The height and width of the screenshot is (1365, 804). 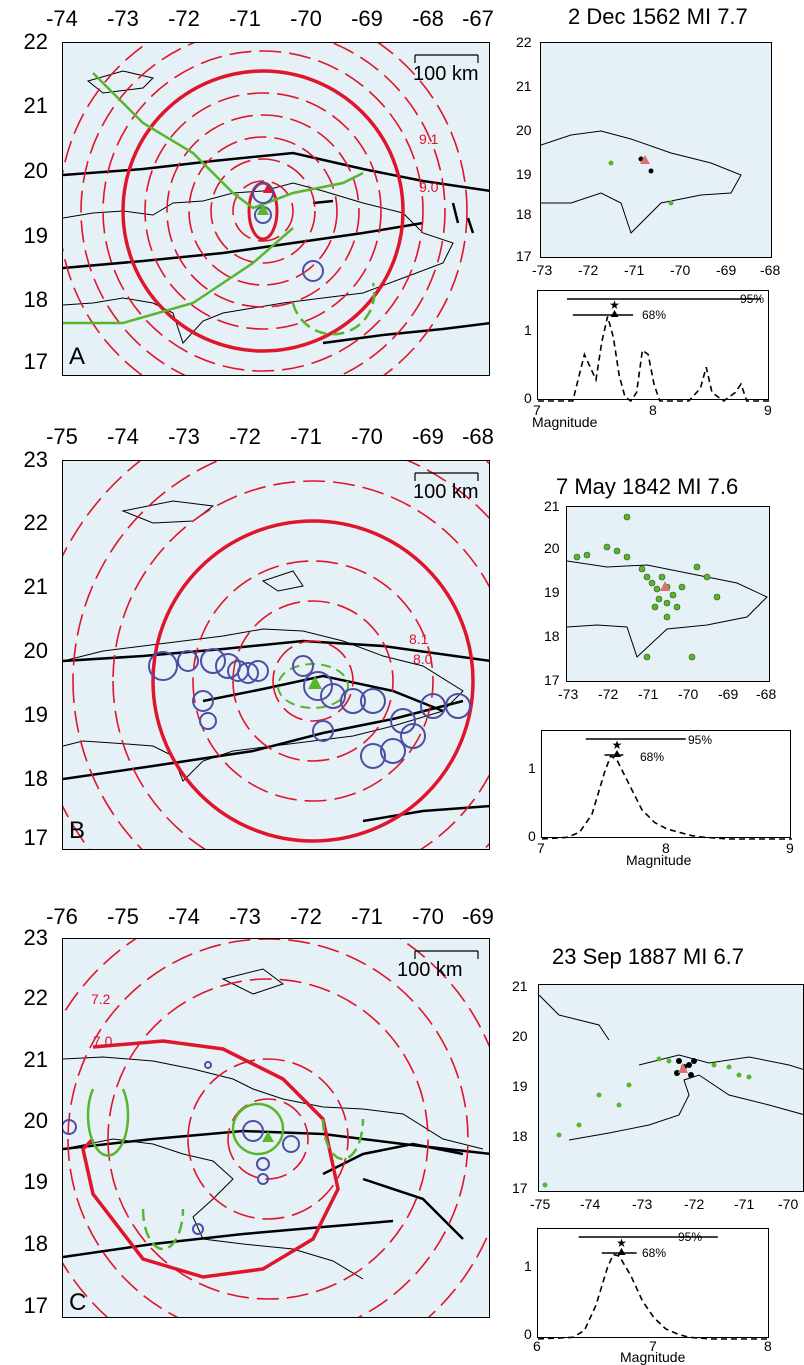 I want to click on inset-c-lon-0: -75, so click(x=540, y=1204).